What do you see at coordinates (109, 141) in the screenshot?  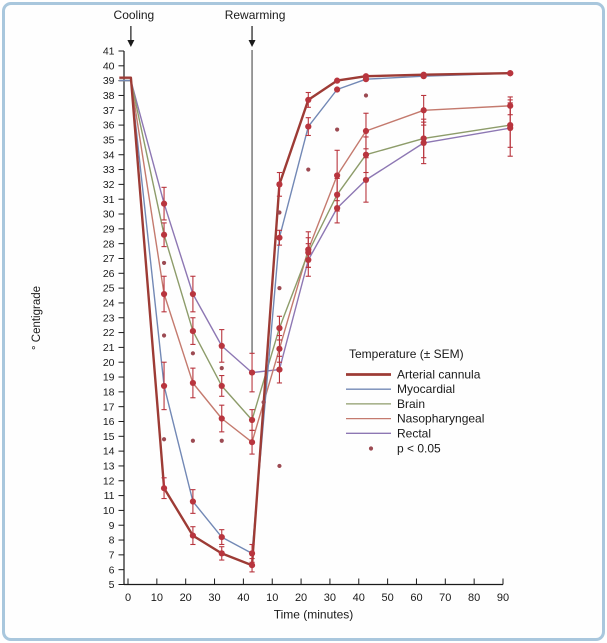 I see `y-tick-label: 35` at bounding box center [109, 141].